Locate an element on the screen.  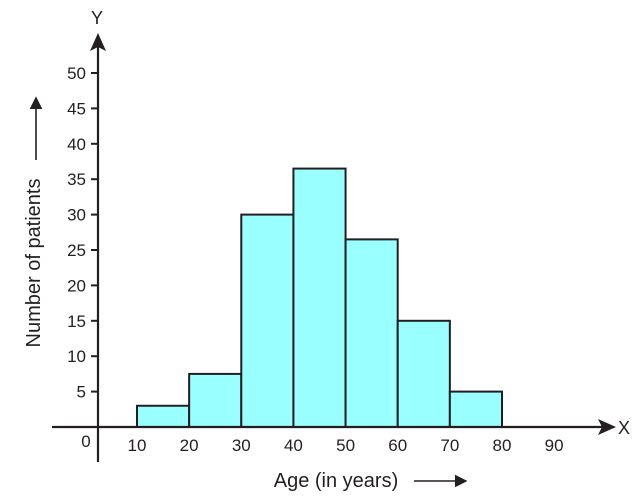
y-tick-label: 45 is located at coordinates (76, 108).